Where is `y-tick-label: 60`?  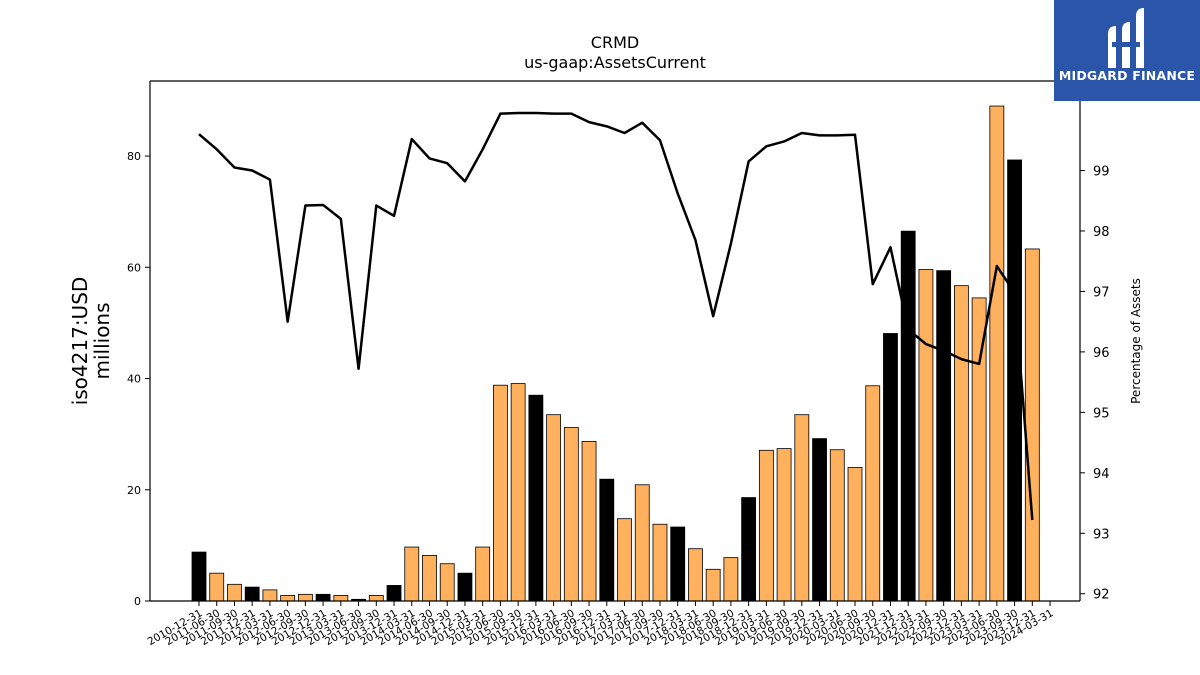 y-tick-label: 60 is located at coordinates (134, 267).